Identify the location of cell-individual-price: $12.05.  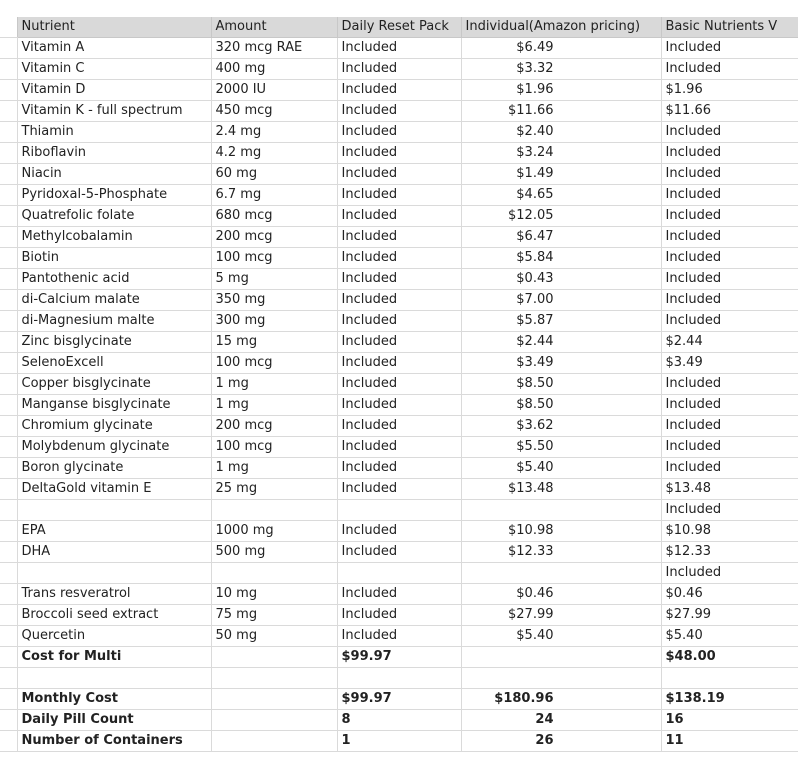
(561, 216).